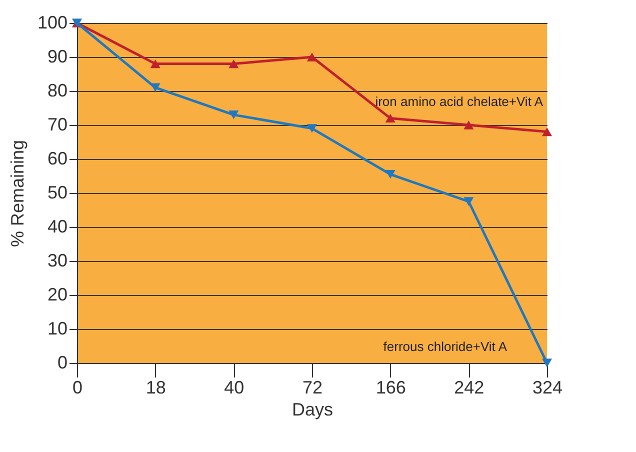 Image resolution: width=636 pixels, height=452 pixels. Describe the element at coordinates (57, 328) in the screenshot. I see `y-tick-label: 10` at that location.